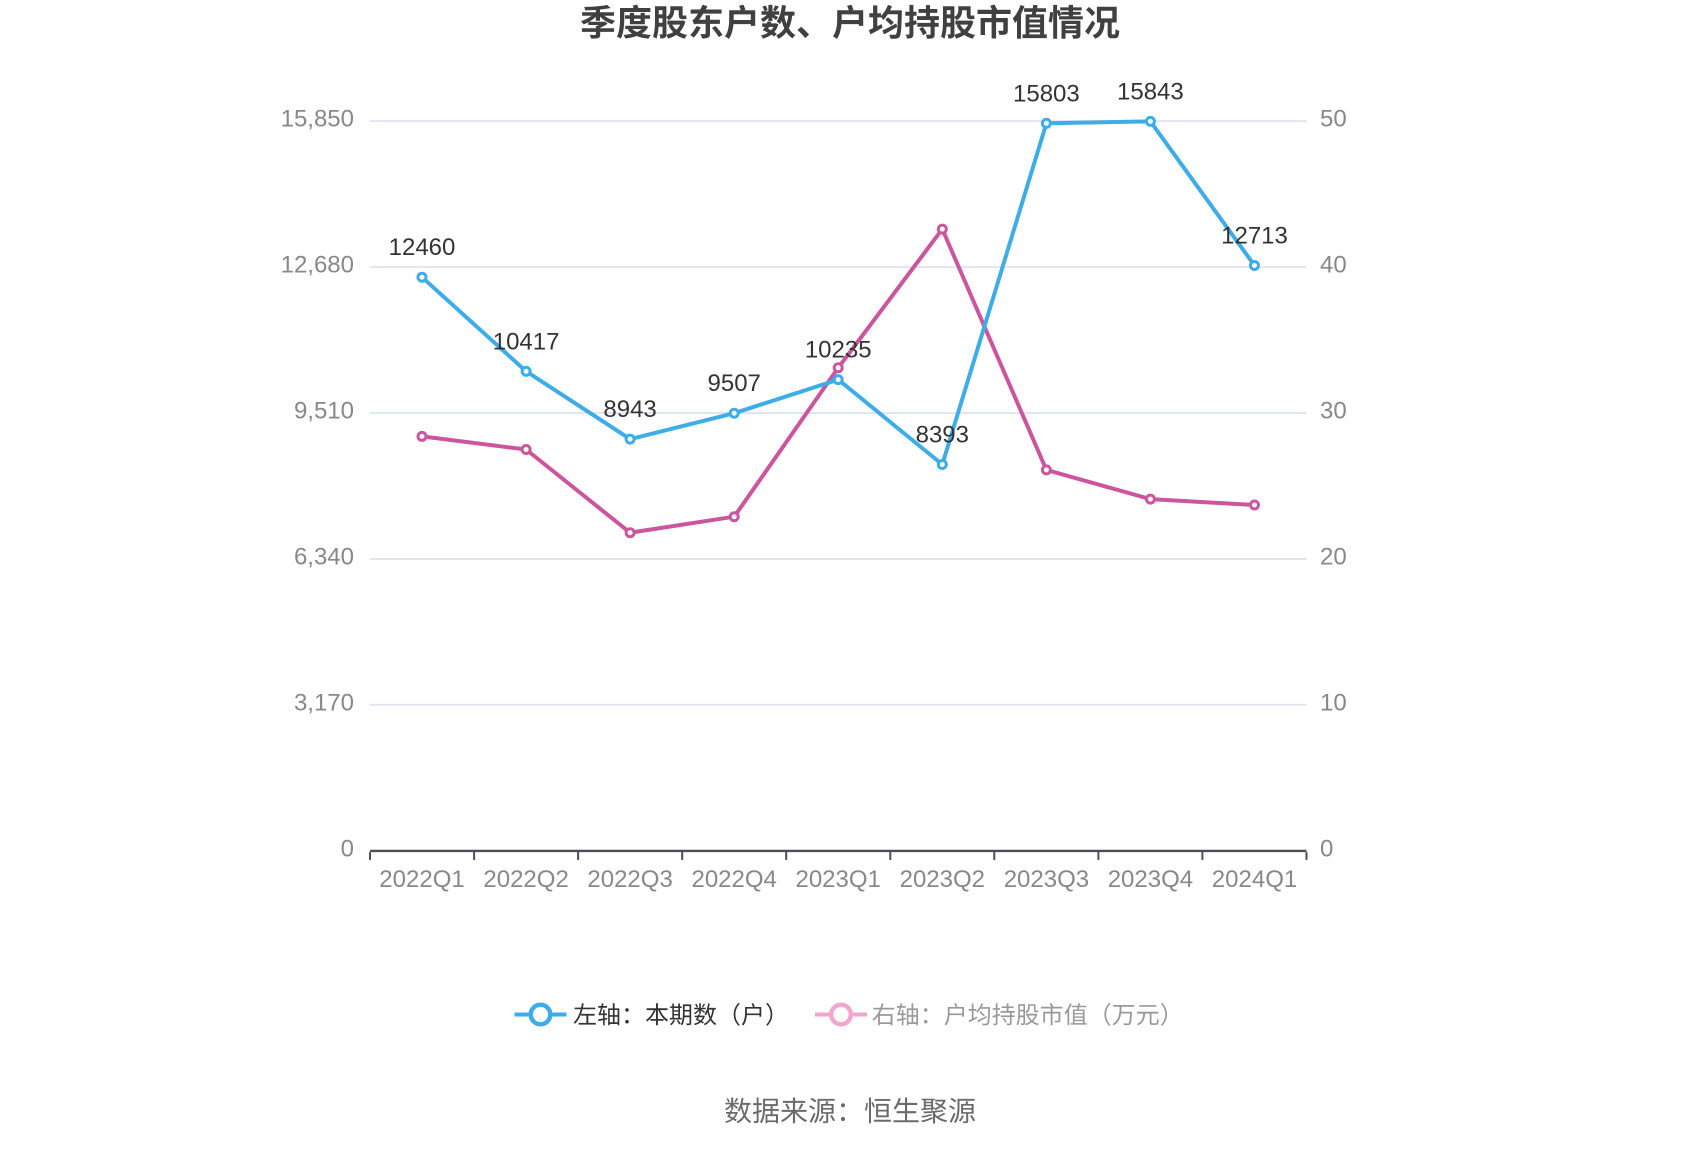 This screenshot has height=1155, width=1700. I want to click on svg-text: 10417, so click(526, 341).